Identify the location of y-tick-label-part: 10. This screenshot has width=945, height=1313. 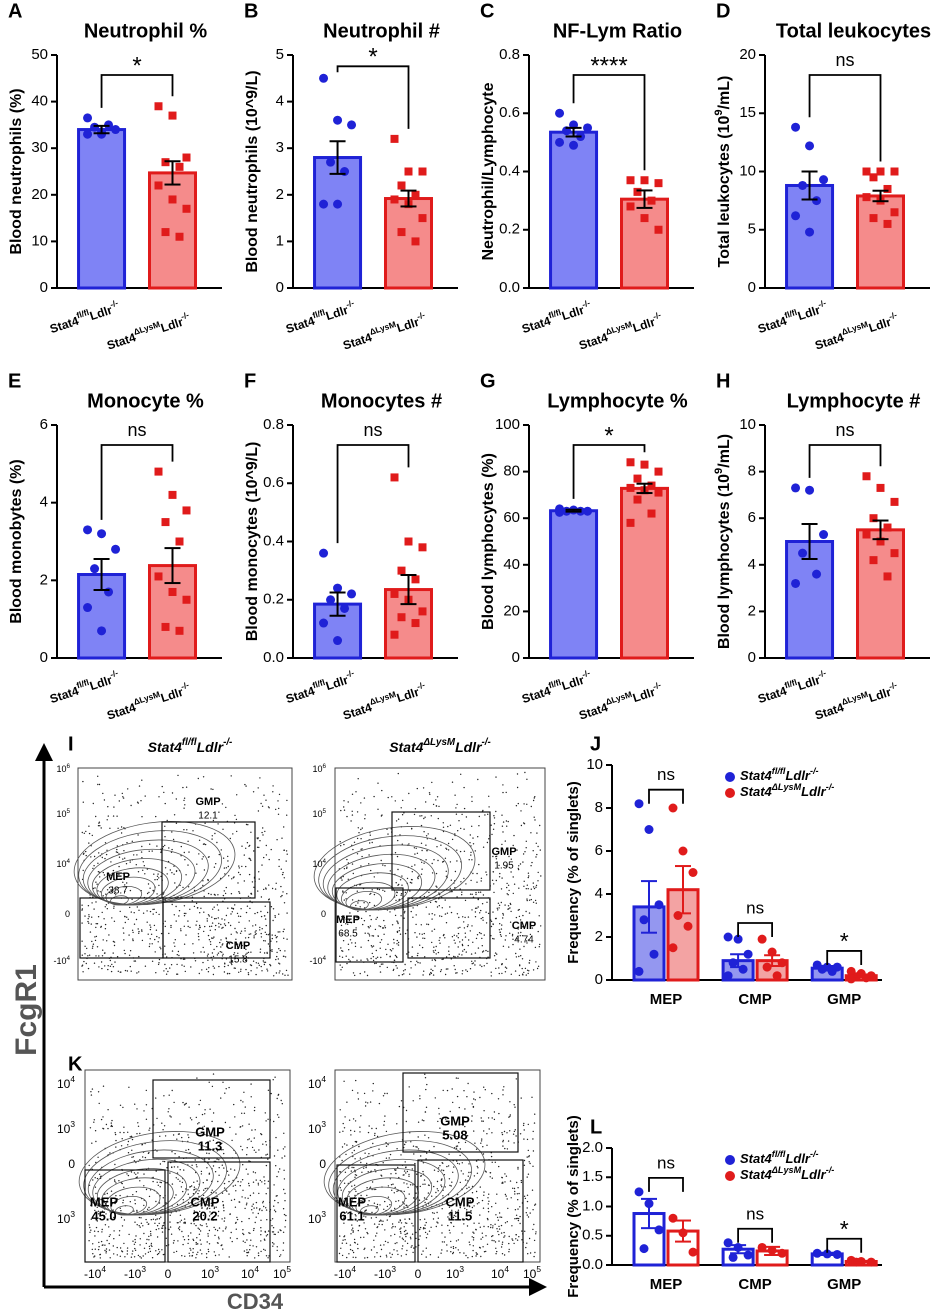
(64, 1129).